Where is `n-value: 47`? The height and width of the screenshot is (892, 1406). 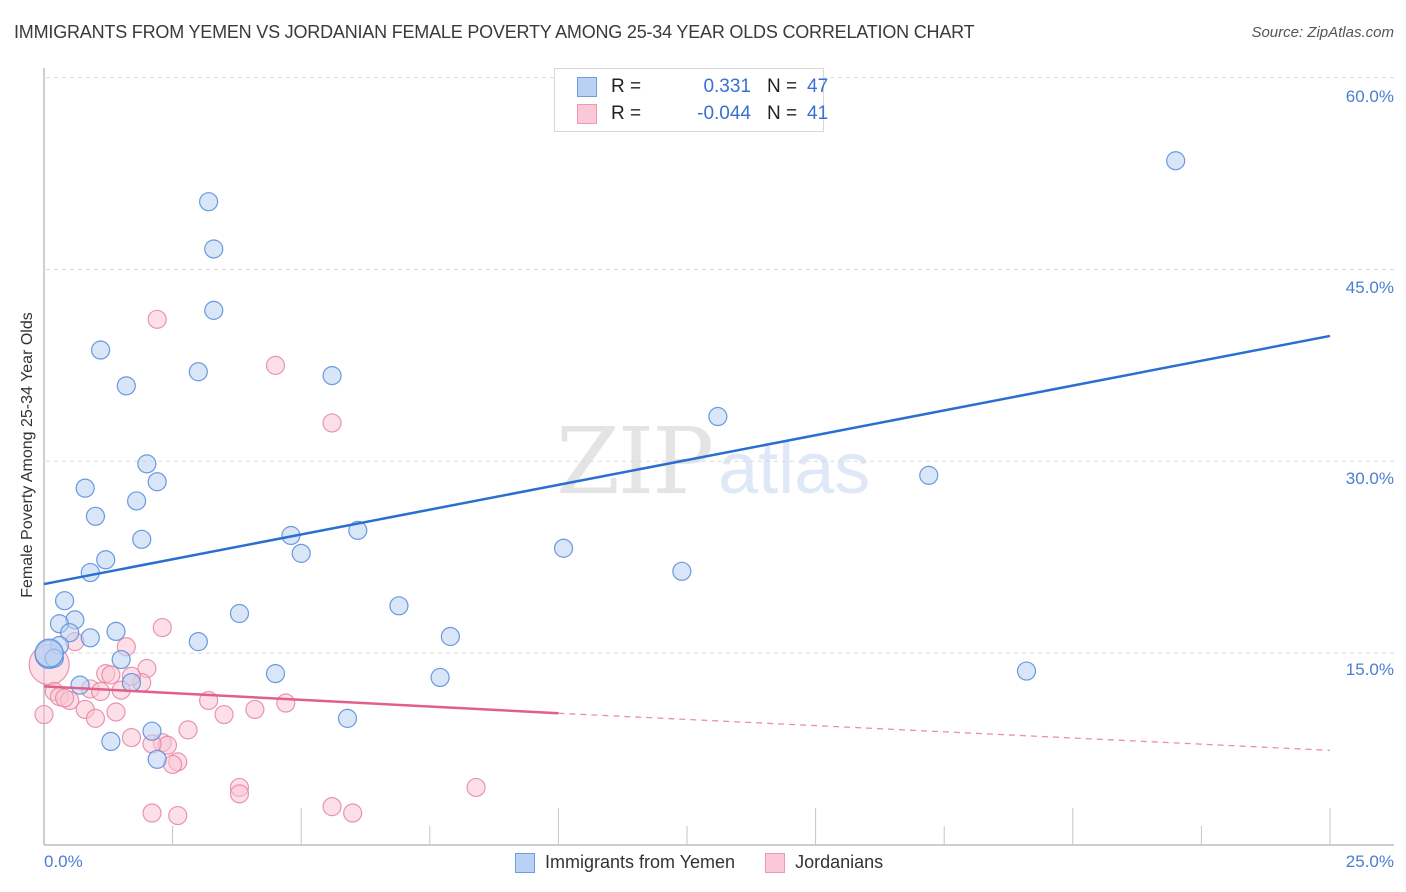 n-value: 47 is located at coordinates (818, 86).